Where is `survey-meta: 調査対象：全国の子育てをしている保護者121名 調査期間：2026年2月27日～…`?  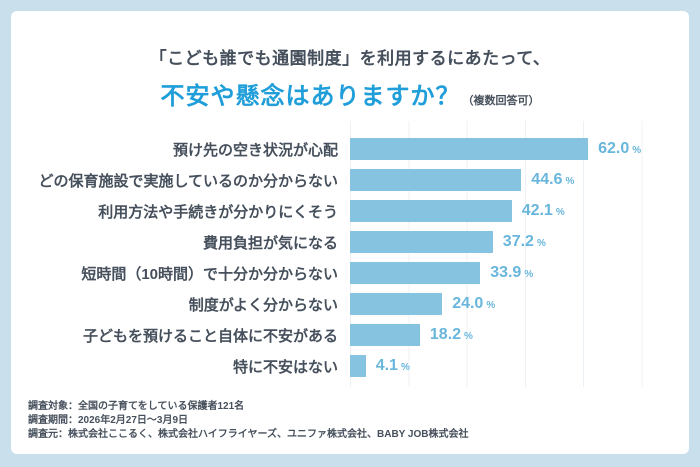 survey-meta: 調査対象：全国の子育てをしている保護者121名 調査期間：2026年2月27日～… is located at coordinates (248, 421).